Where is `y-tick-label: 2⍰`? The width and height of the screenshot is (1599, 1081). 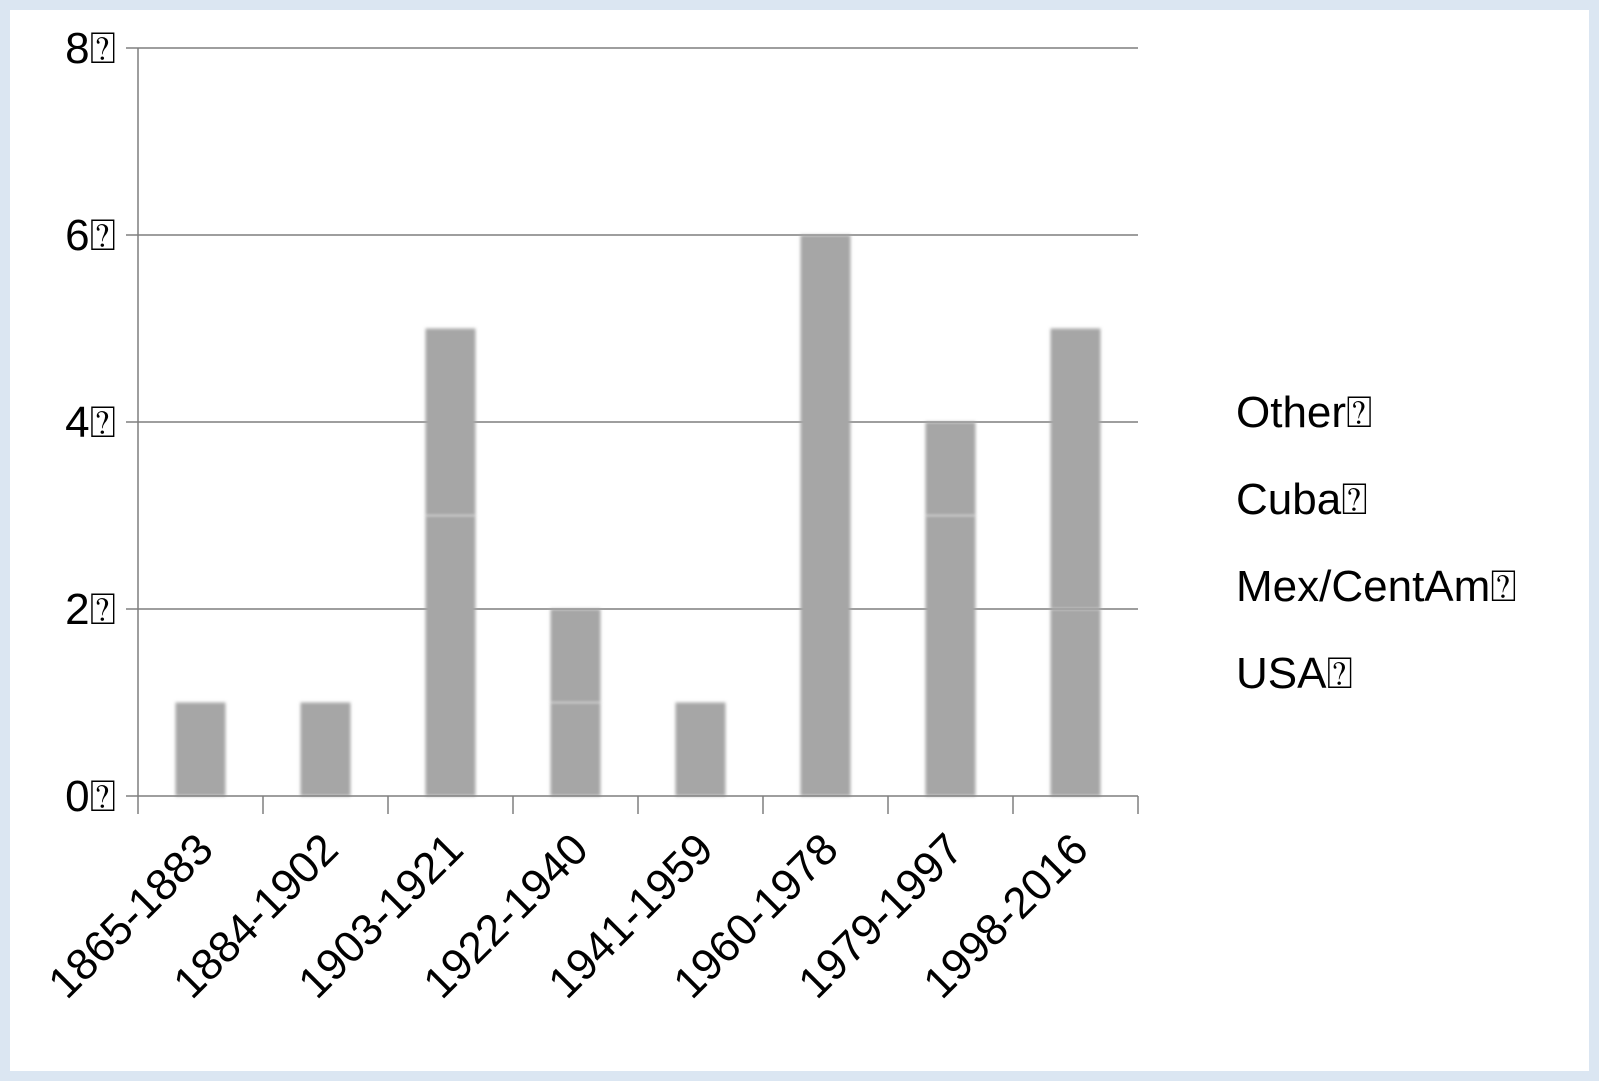 y-tick-label: 2⍰ is located at coordinates (90, 609).